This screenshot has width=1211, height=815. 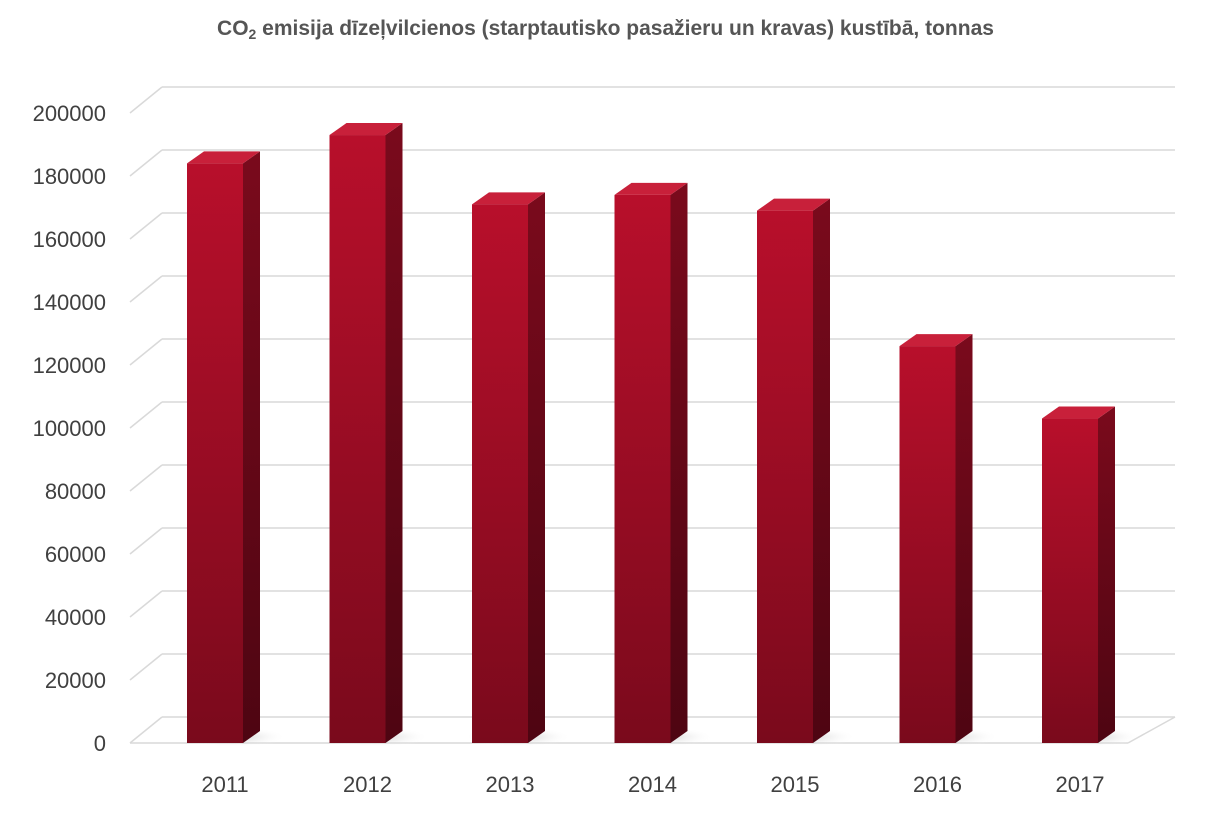 I want to click on bar-2016, so click(x=945, y=540).